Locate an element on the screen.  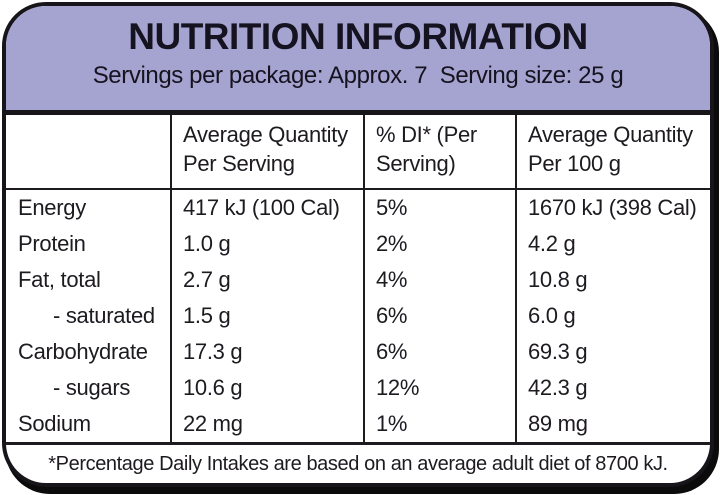
per-100g-value: 69.3 g is located at coordinates (558, 351).